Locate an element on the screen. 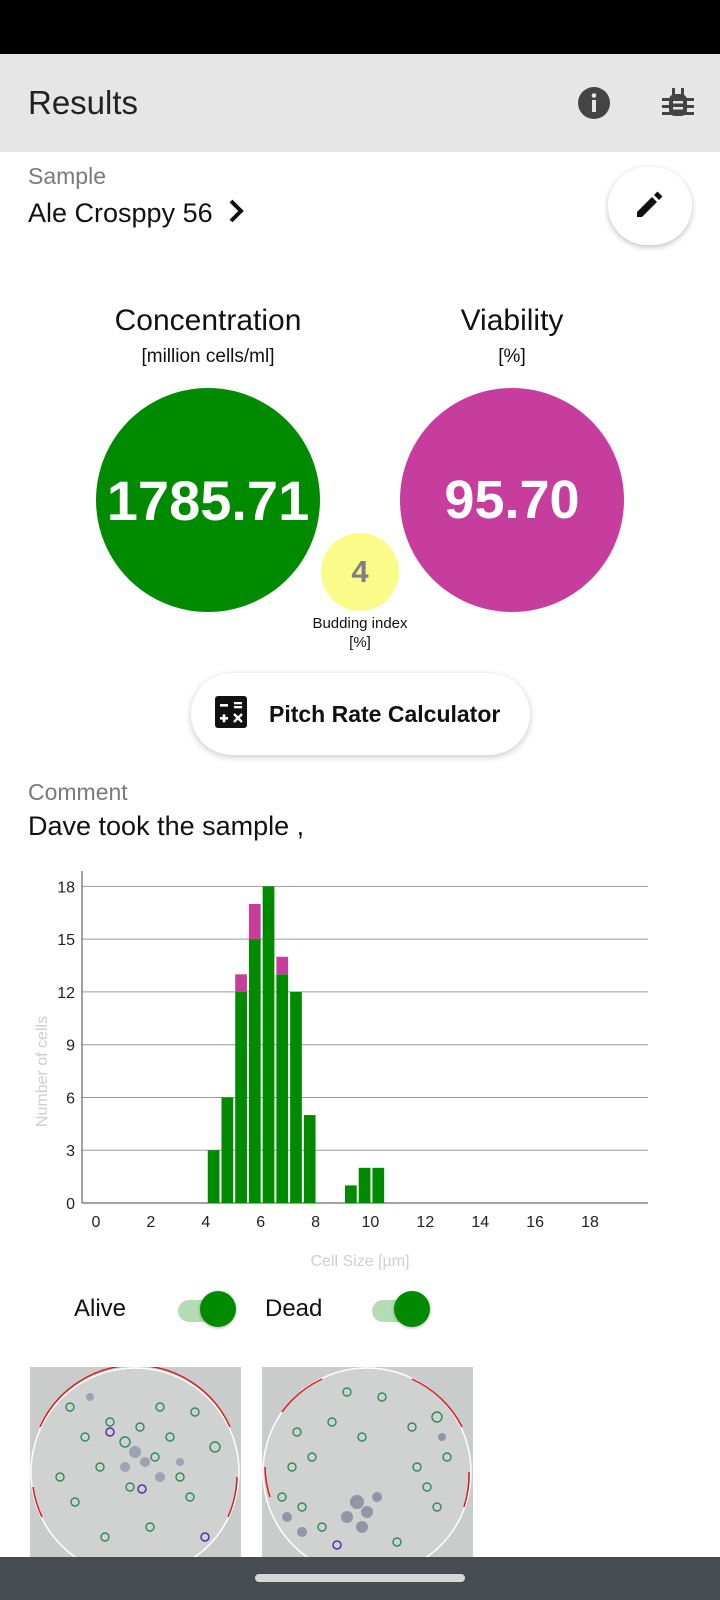  sample-label: Sample is located at coordinates (67, 176).